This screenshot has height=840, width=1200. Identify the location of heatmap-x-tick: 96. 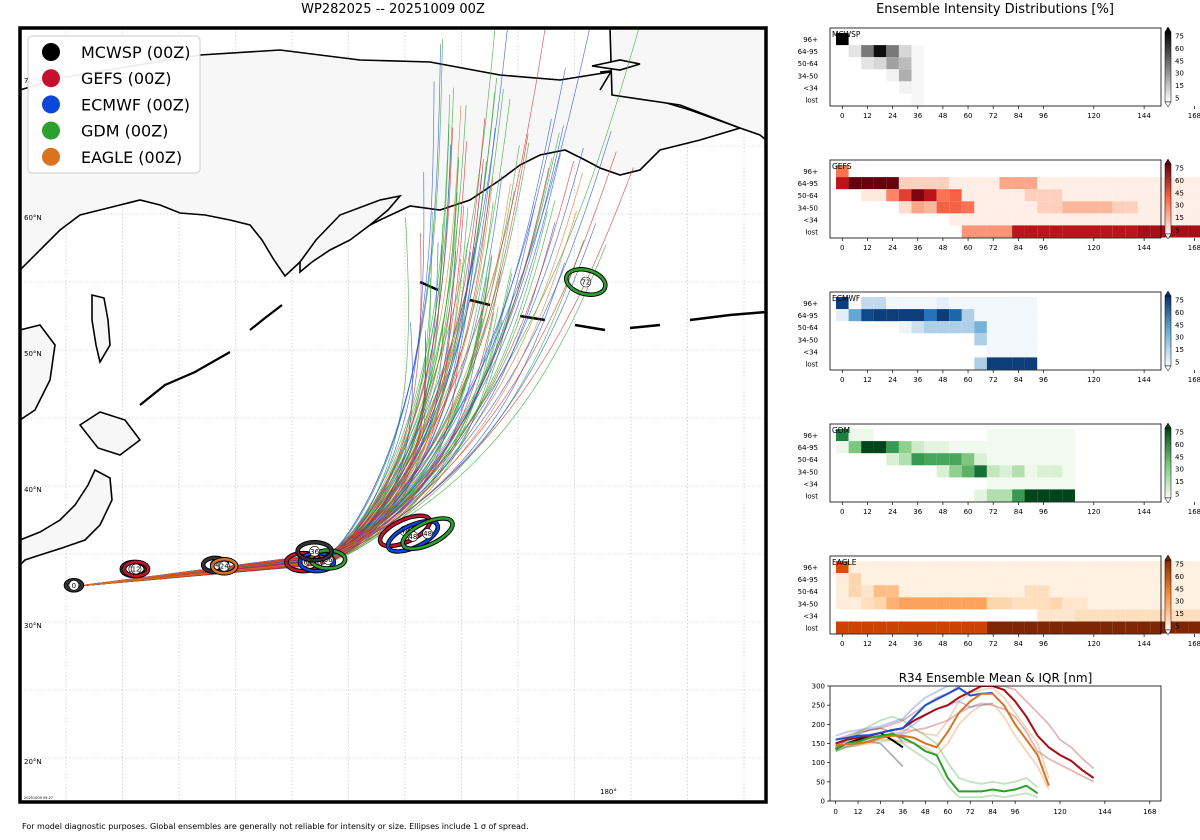
(1043, 248).